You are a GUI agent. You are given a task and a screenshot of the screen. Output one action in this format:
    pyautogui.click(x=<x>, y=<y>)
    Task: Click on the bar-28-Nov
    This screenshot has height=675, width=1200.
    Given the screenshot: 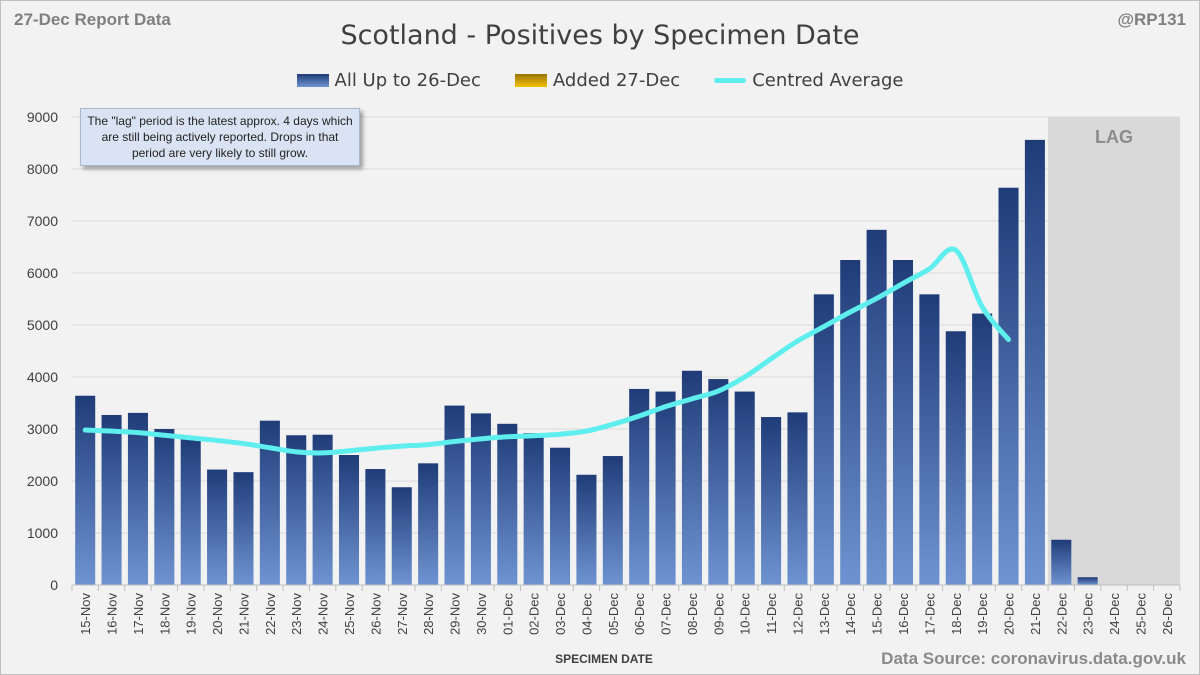 What is the action you would take?
    pyautogui.click(x=428, y=524)
    